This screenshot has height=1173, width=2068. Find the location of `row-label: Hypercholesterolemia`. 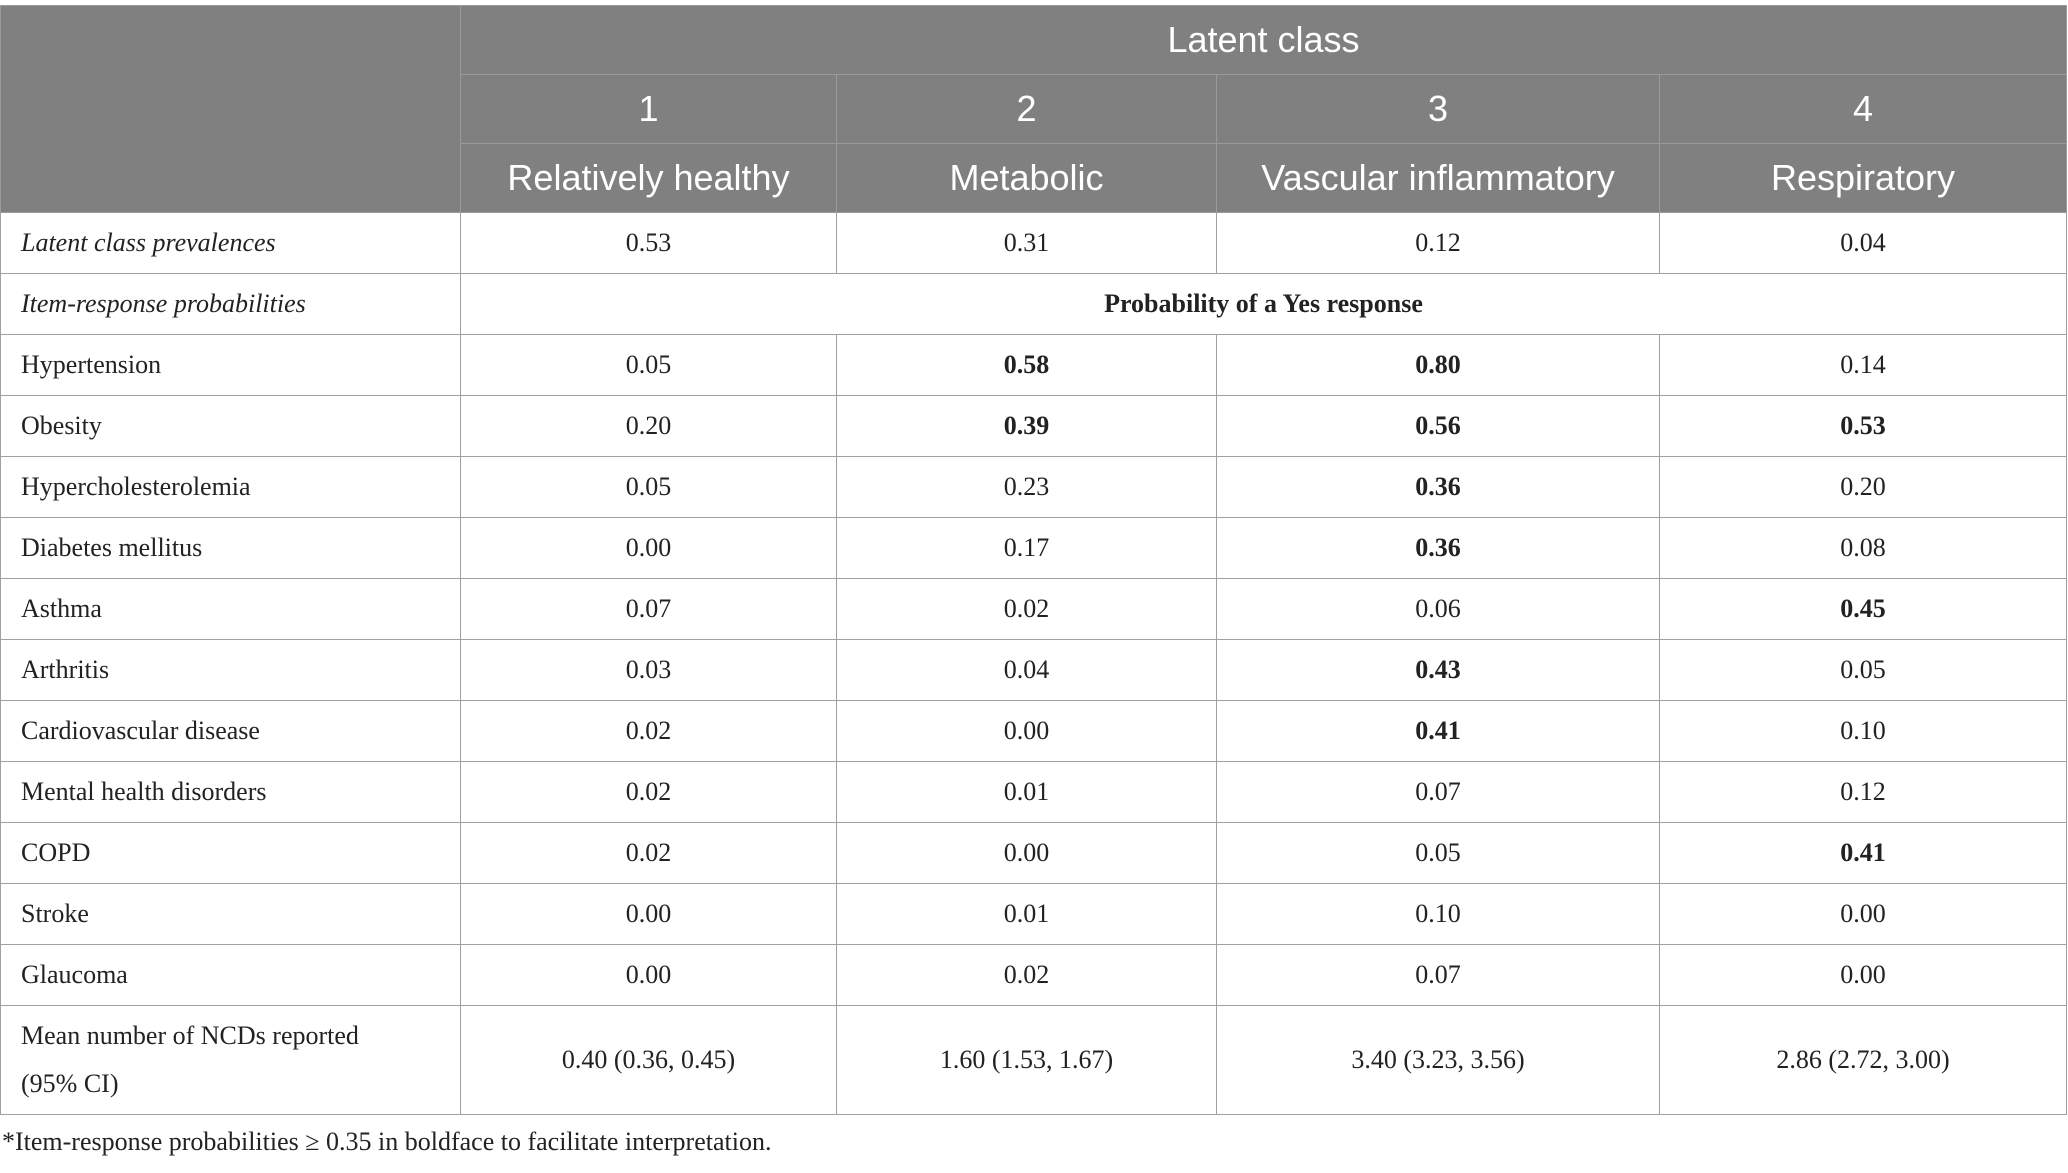

row-label: Hypercholesterolemia is located at coordinates (230, 487).